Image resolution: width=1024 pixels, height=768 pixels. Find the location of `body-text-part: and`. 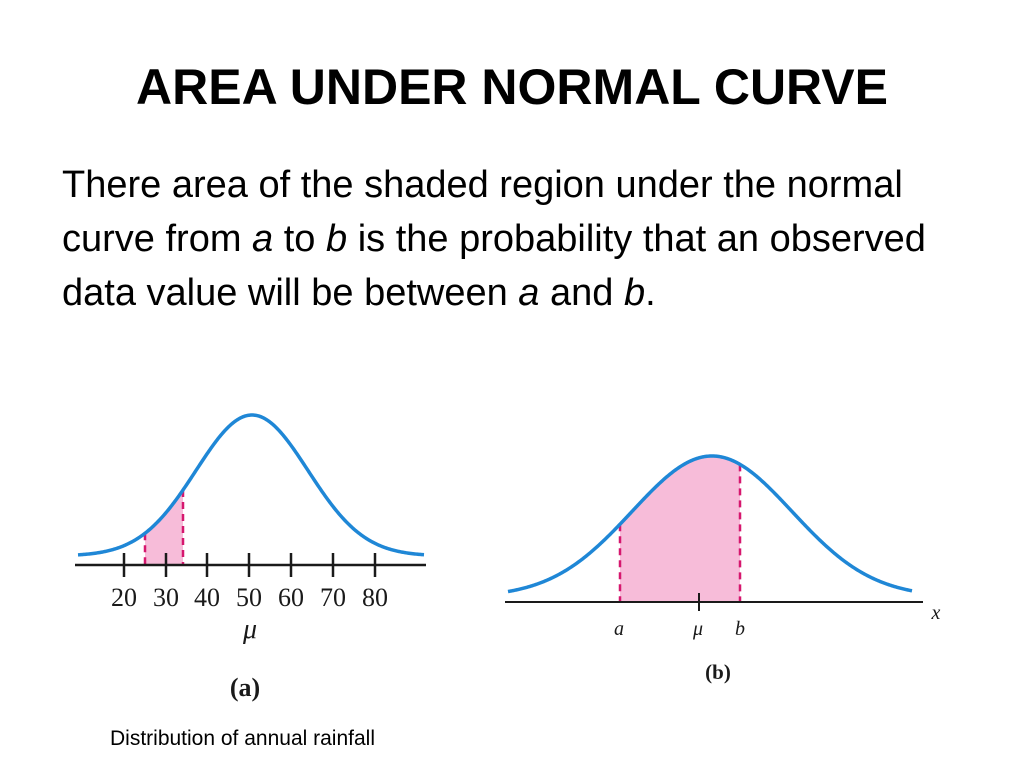

body-text-part: and is located at coordinates (581, 293).